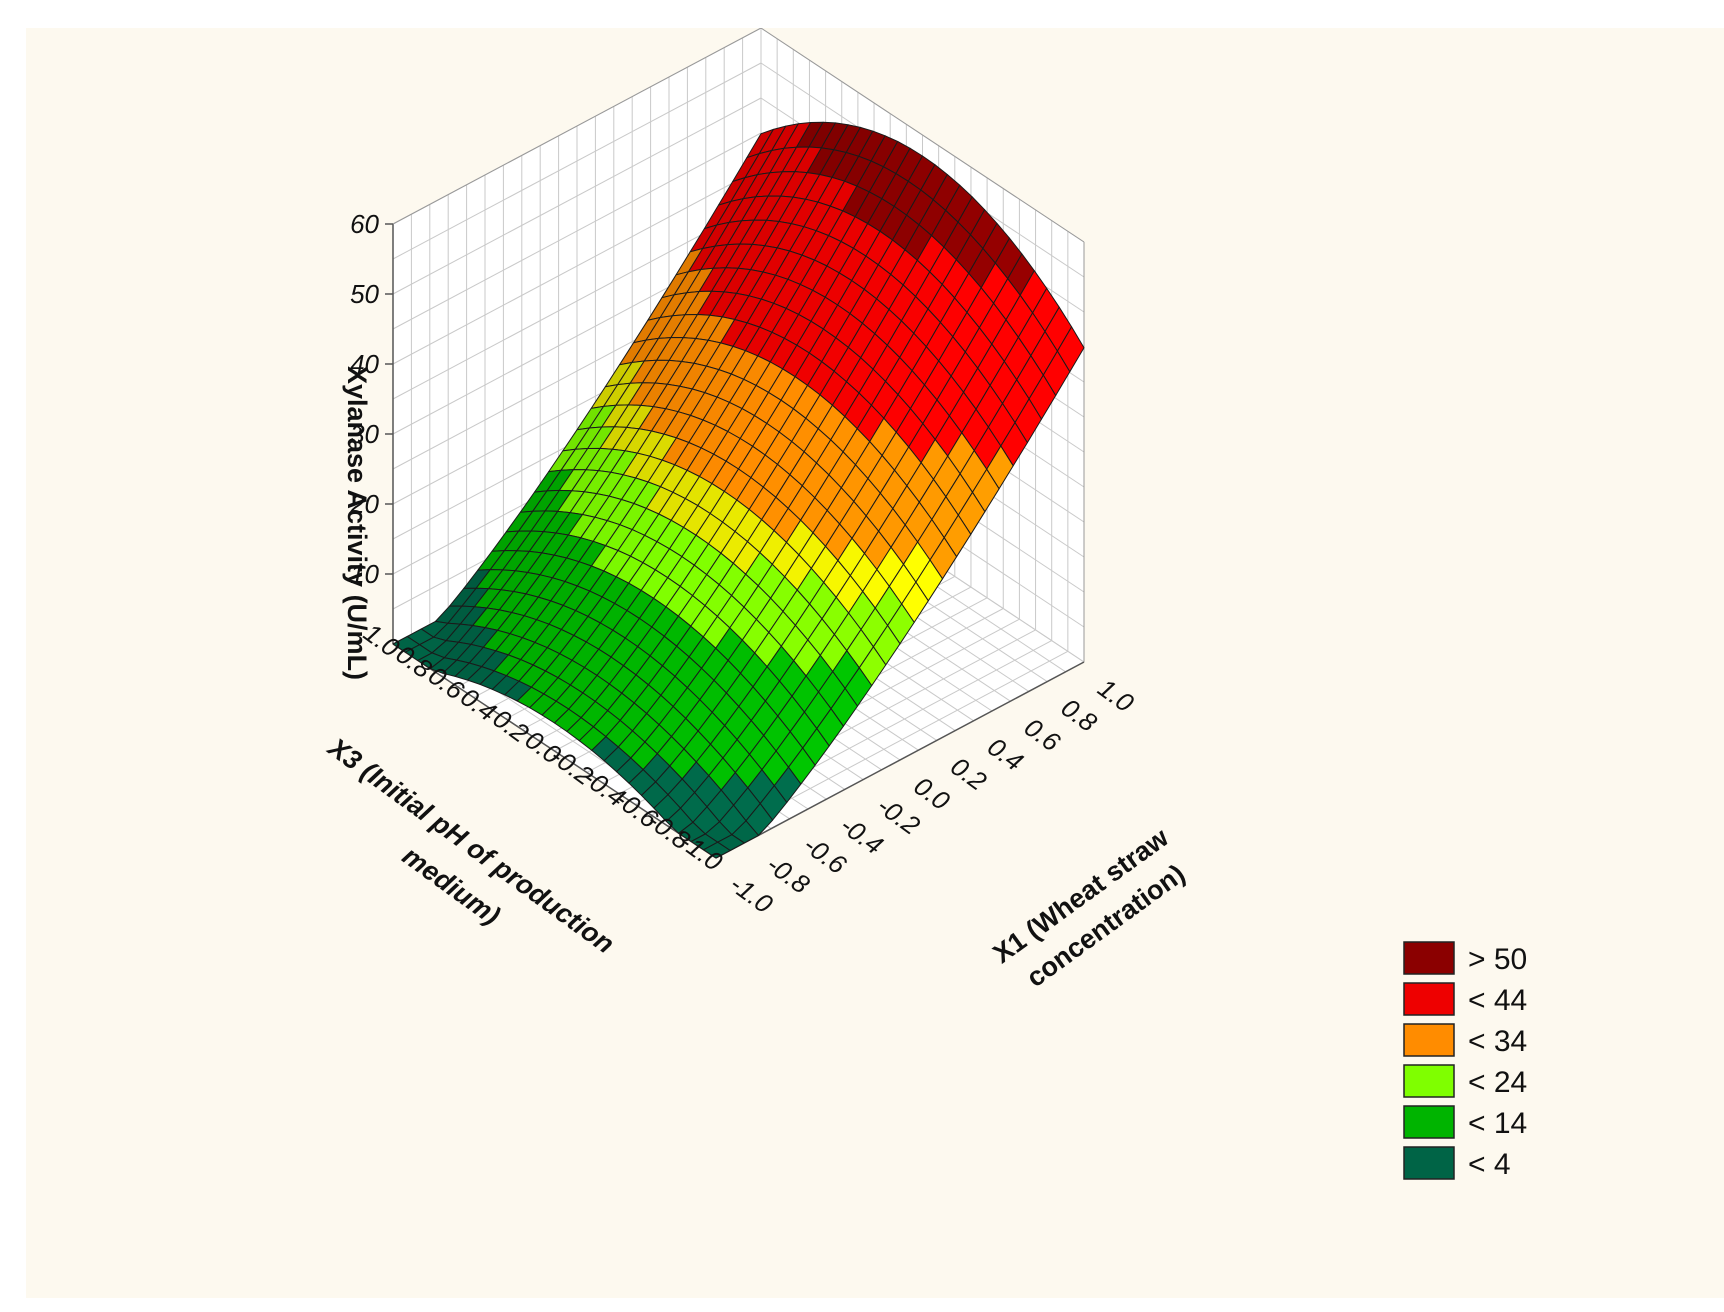  What do you see at coordinates (364, 434) in the screenshot?
I see `z-tick-label: 30` at bounding box center [364, 434].